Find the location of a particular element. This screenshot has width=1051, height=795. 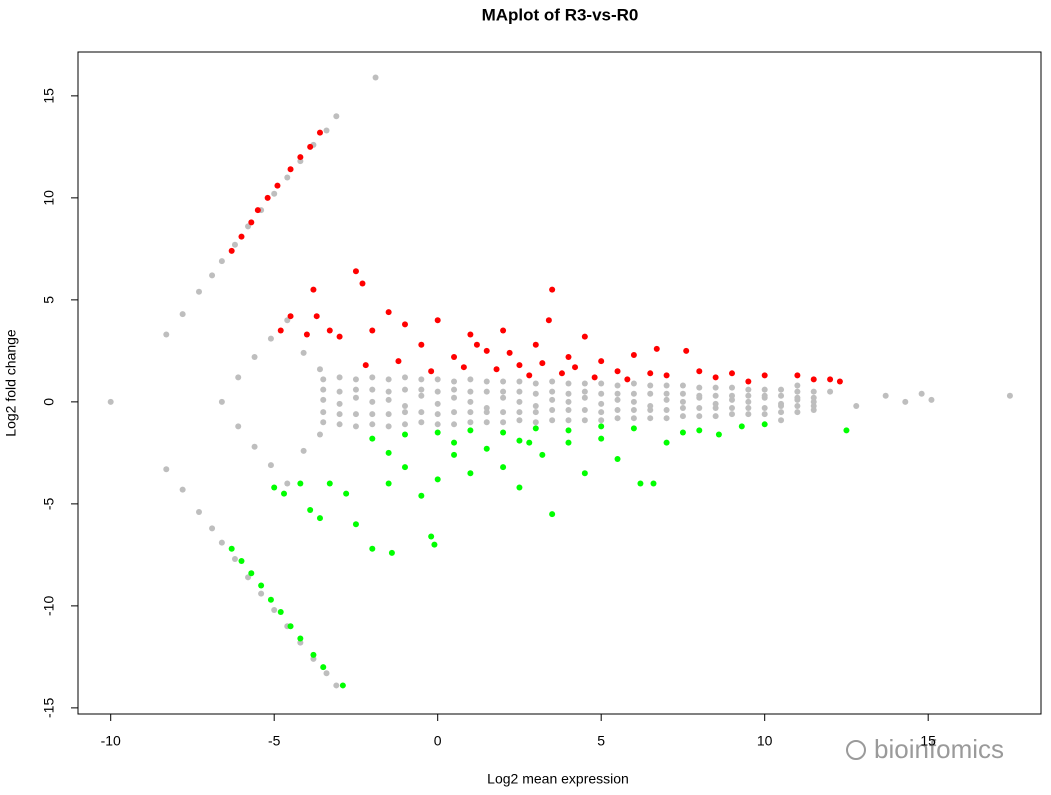

watermark: bioinfomics is located at coordinates (939, 749).